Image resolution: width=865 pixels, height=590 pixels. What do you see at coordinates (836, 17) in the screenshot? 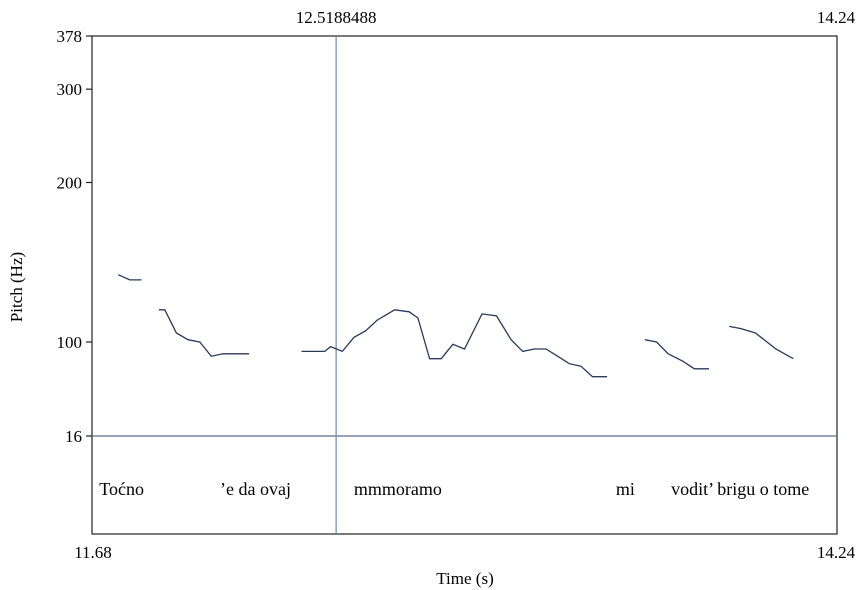
I see `x-end-top-label: 14.24` at bounding box center [836, 17].